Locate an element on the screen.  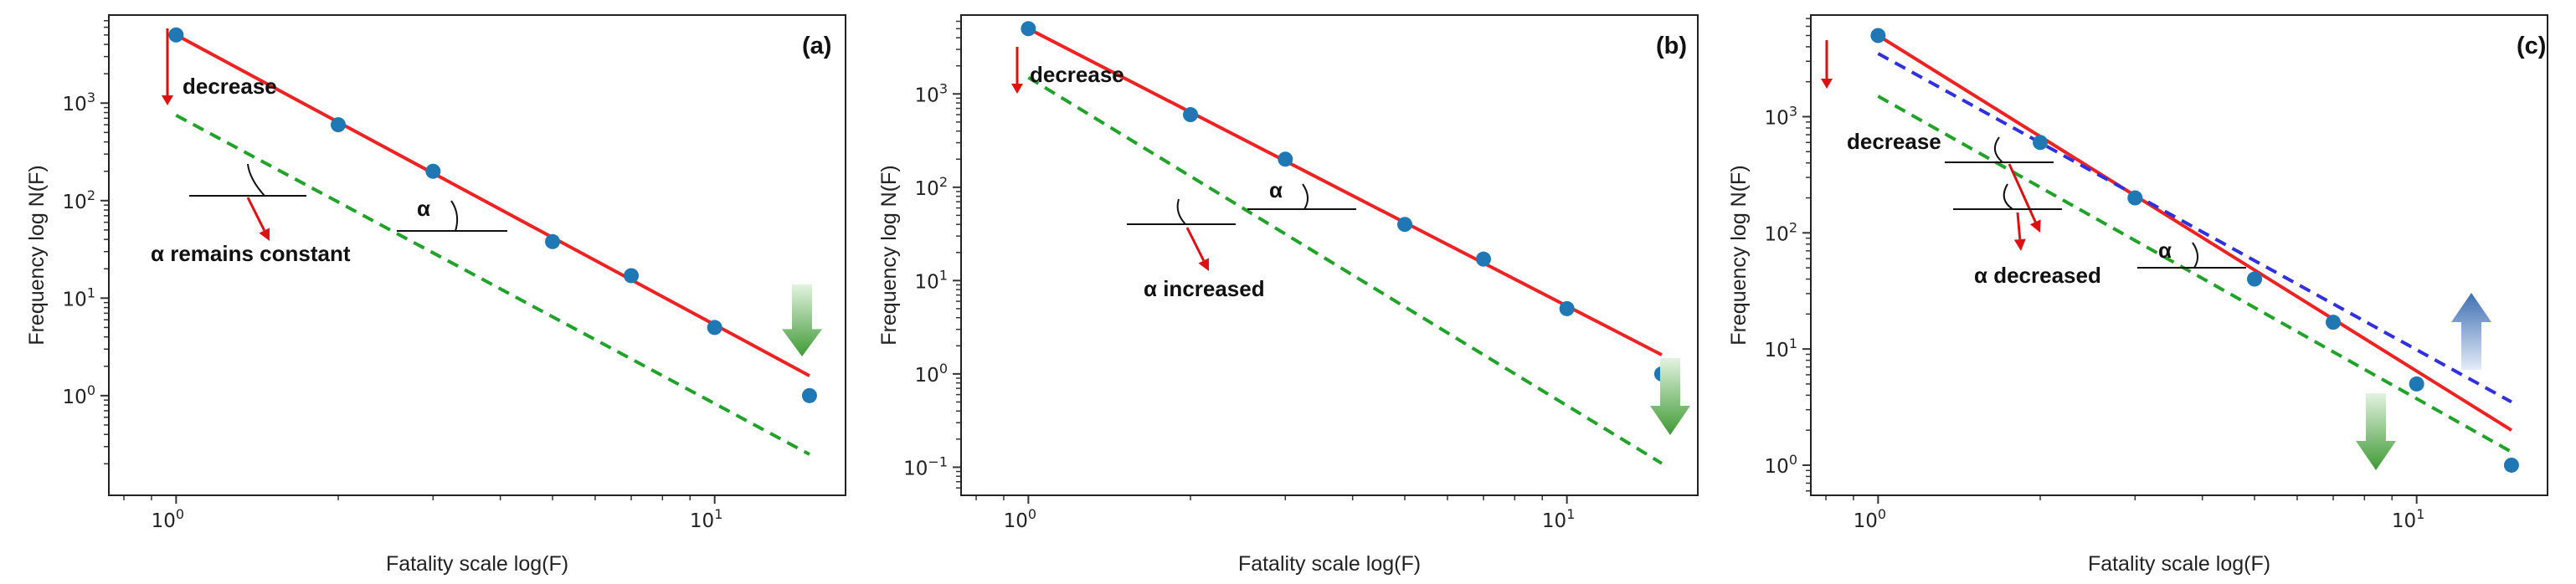
y-tick-label: 10¹ is located at coordinates (1781, 348).